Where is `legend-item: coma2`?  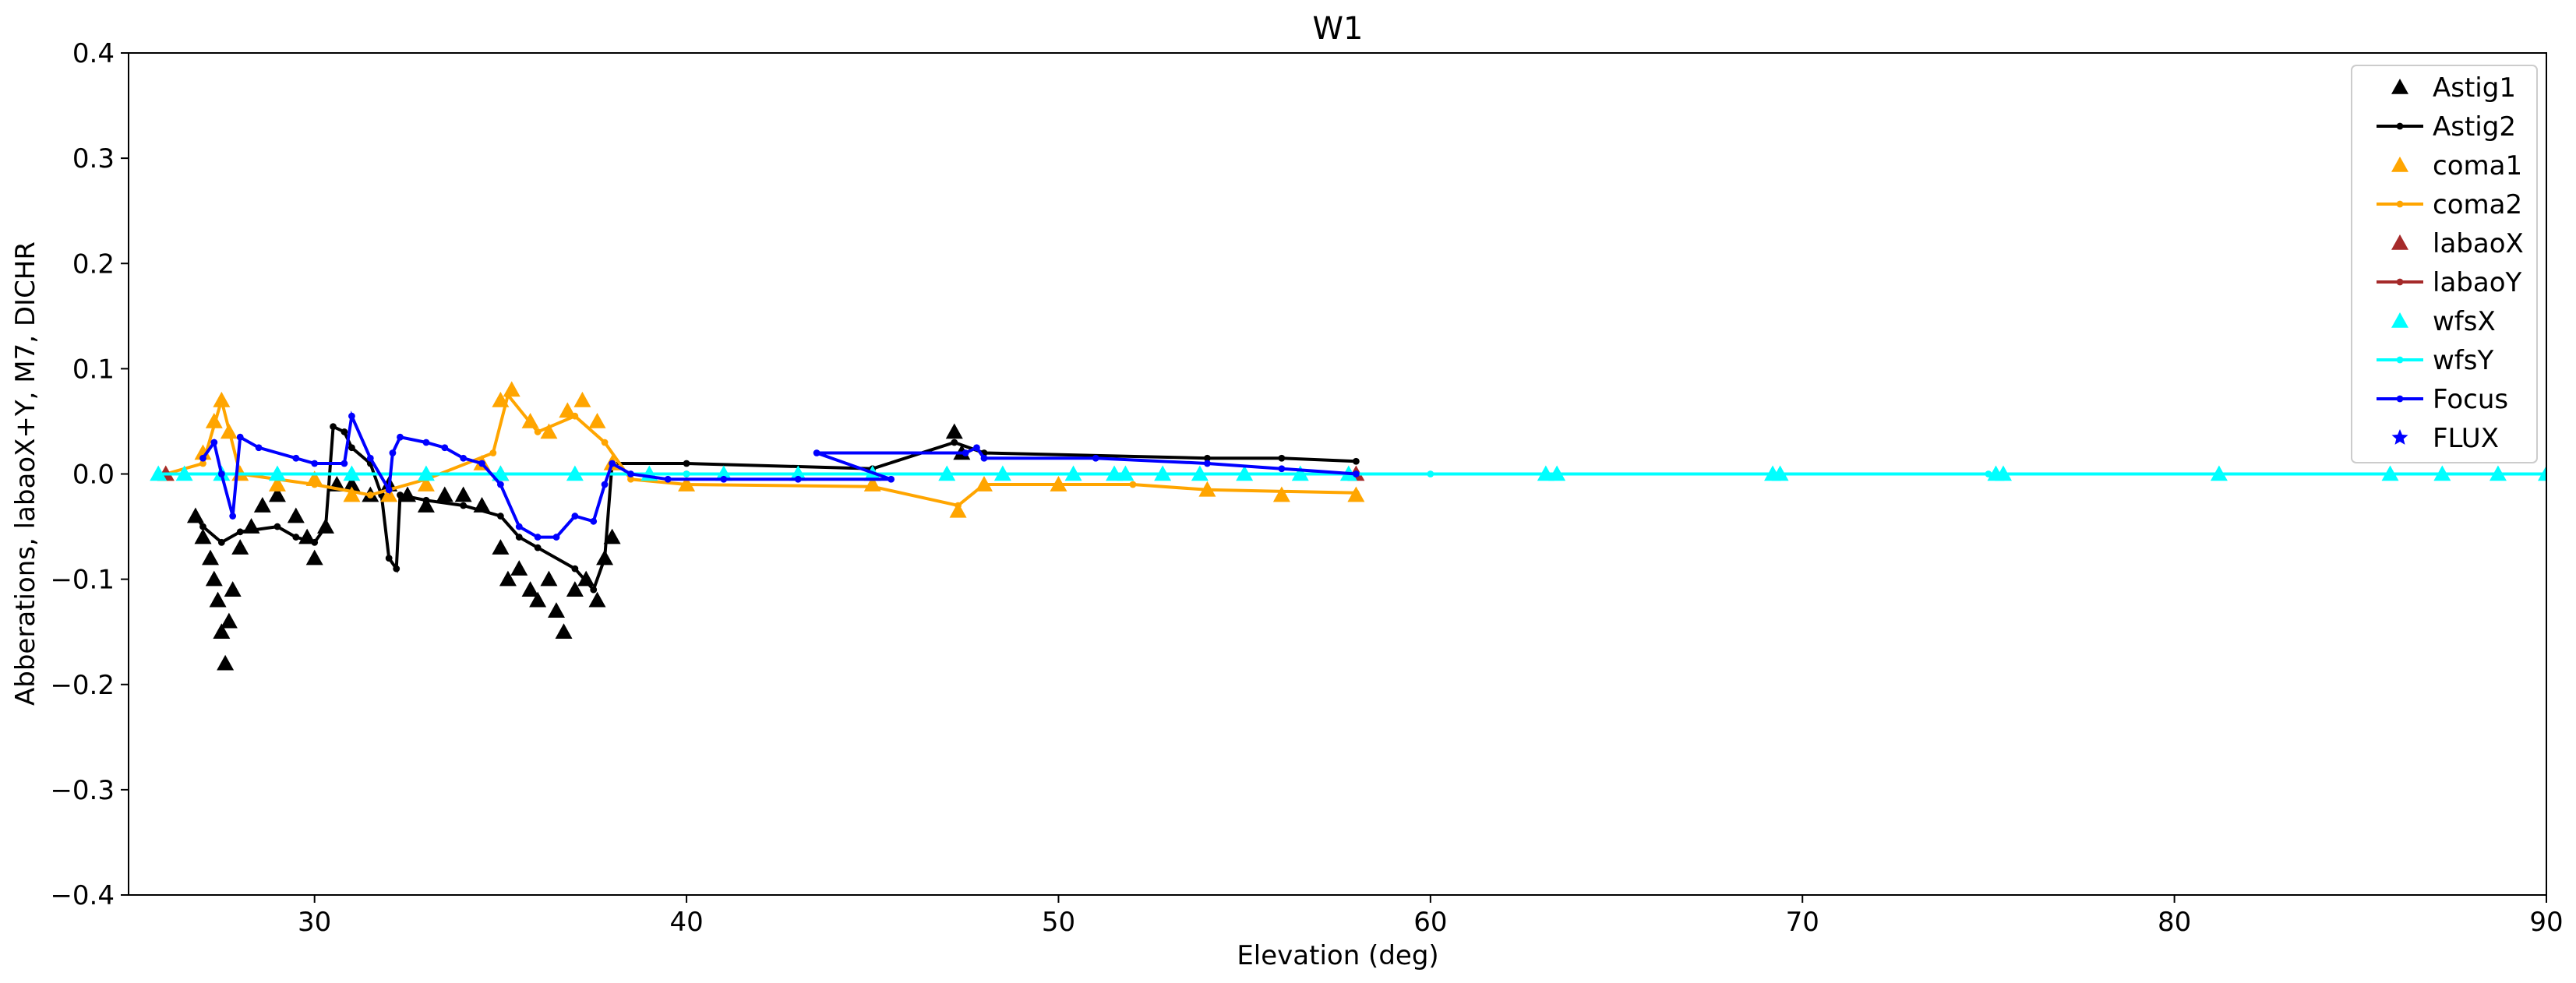
legend-item: coma2 is located at coordinates (2449, 204).